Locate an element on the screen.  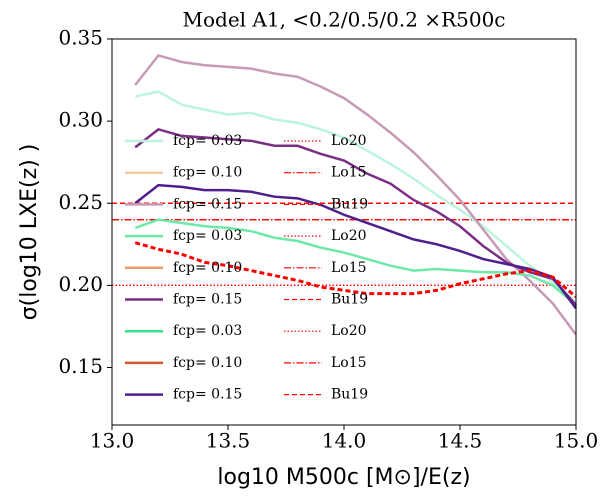
y-tick-label: 0.35 is located at coordinates (80, 38).